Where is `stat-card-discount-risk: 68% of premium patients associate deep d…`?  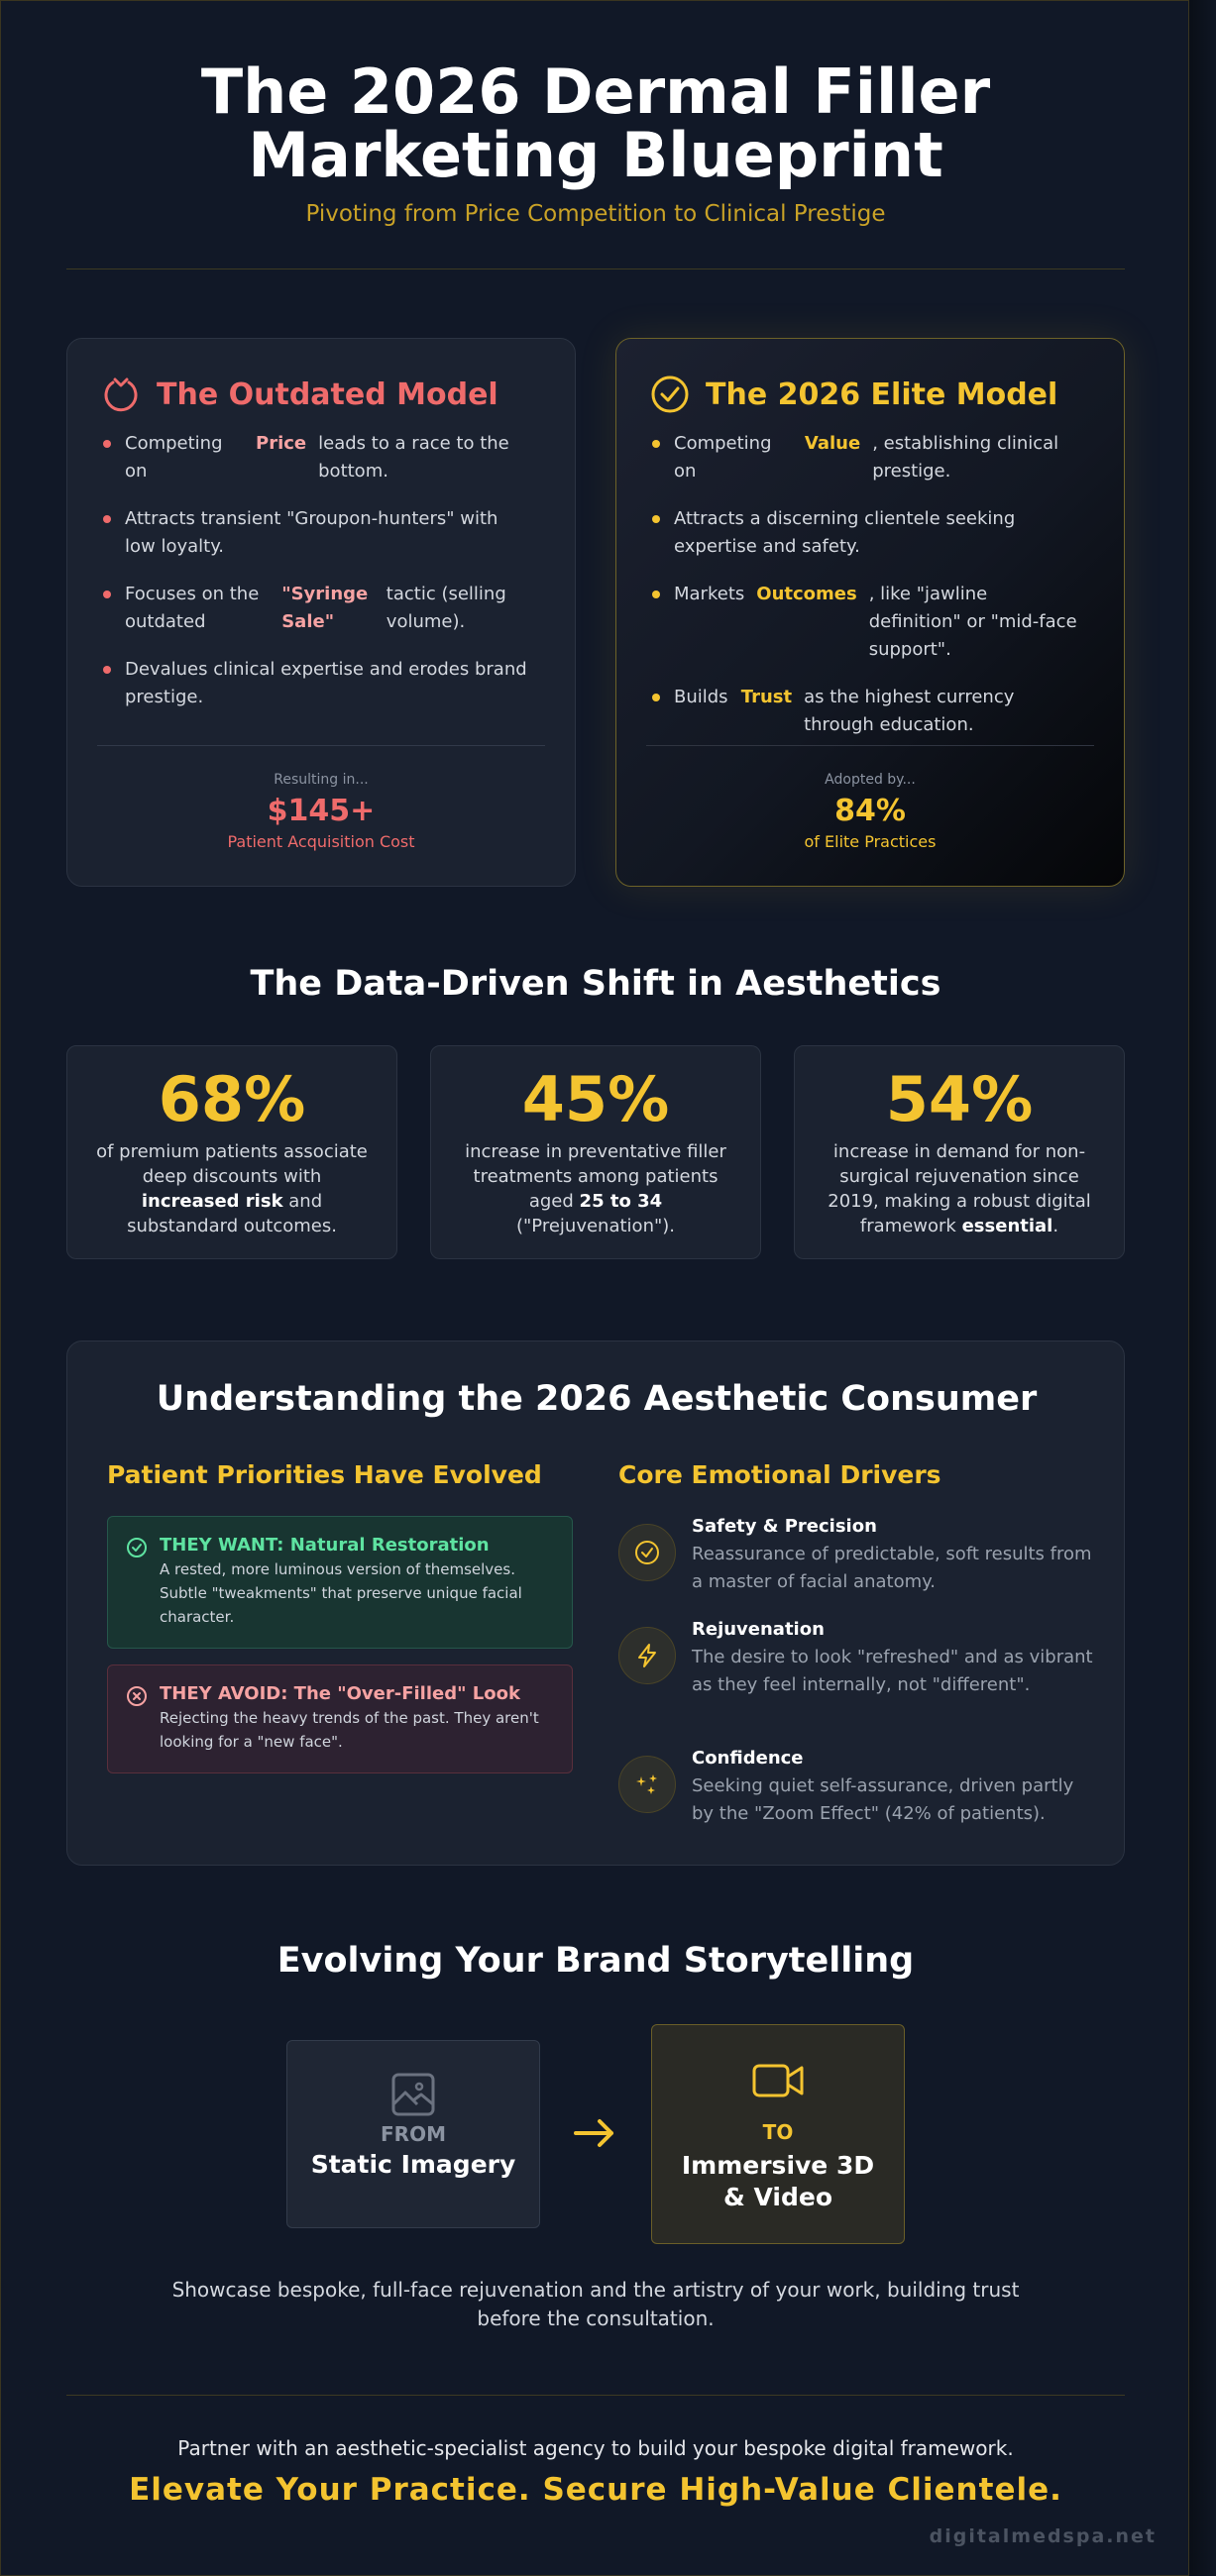
stat-card-discount-risk: 68% of premium patients associate deep d… is located at coordinates (231, 1152).